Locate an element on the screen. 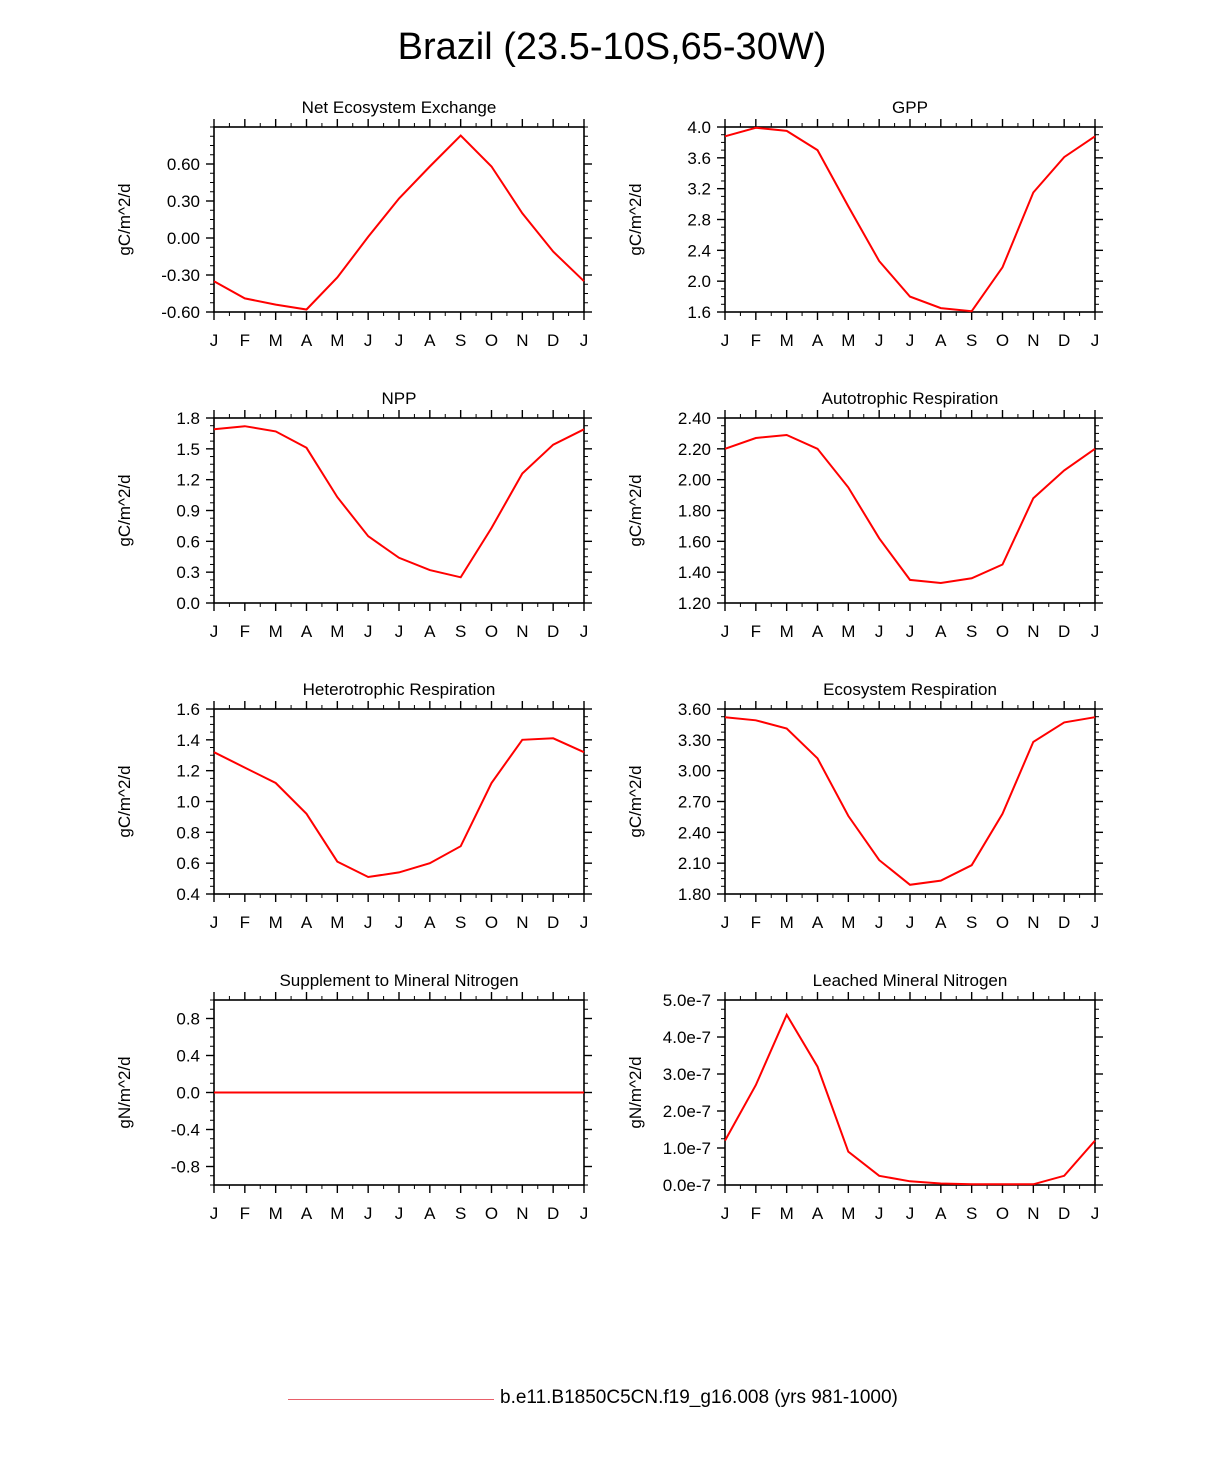  y-axis-label: gN/m^2/d is located at coordinates (124, 1092).